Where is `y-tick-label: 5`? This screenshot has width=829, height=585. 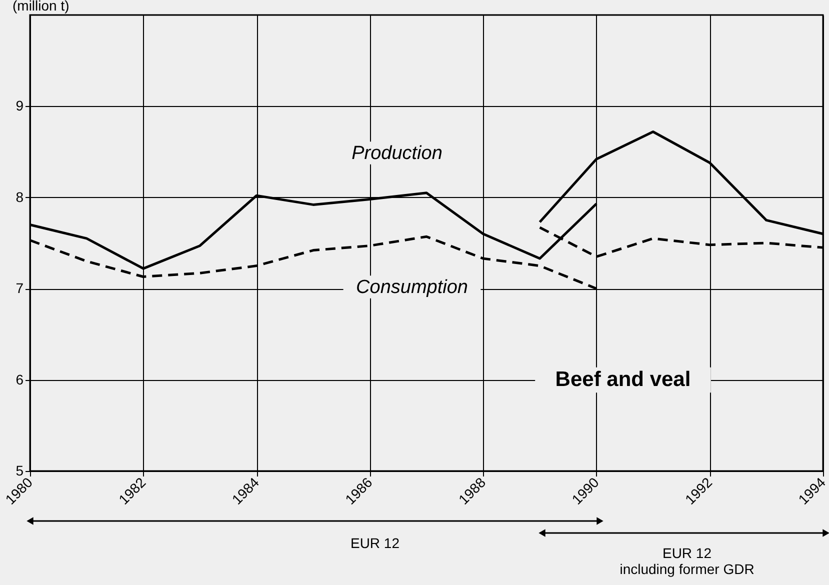
y-tick-label: 5 is located at coordinates (20, 470).